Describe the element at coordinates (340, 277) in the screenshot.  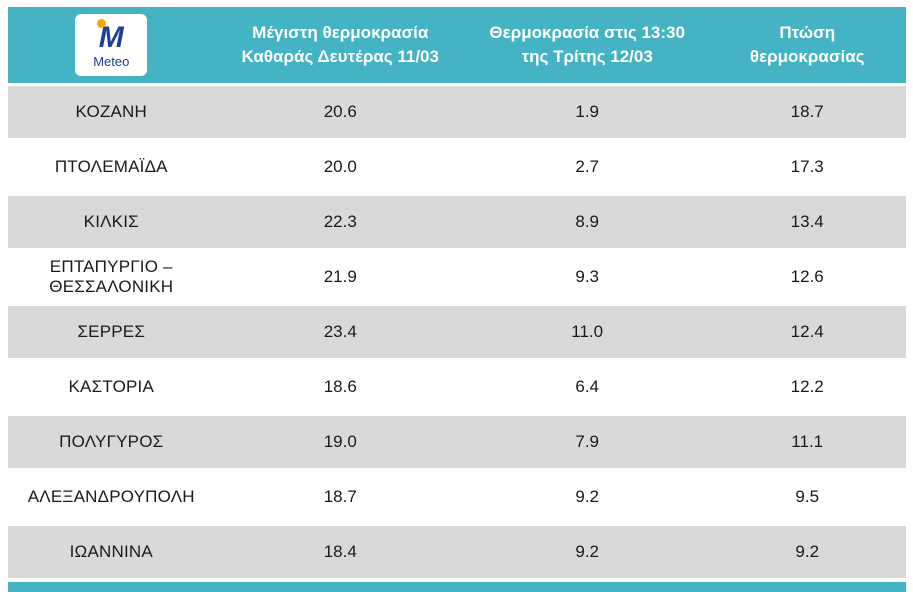
I see `max-temp-cell: 21.9` at that location.